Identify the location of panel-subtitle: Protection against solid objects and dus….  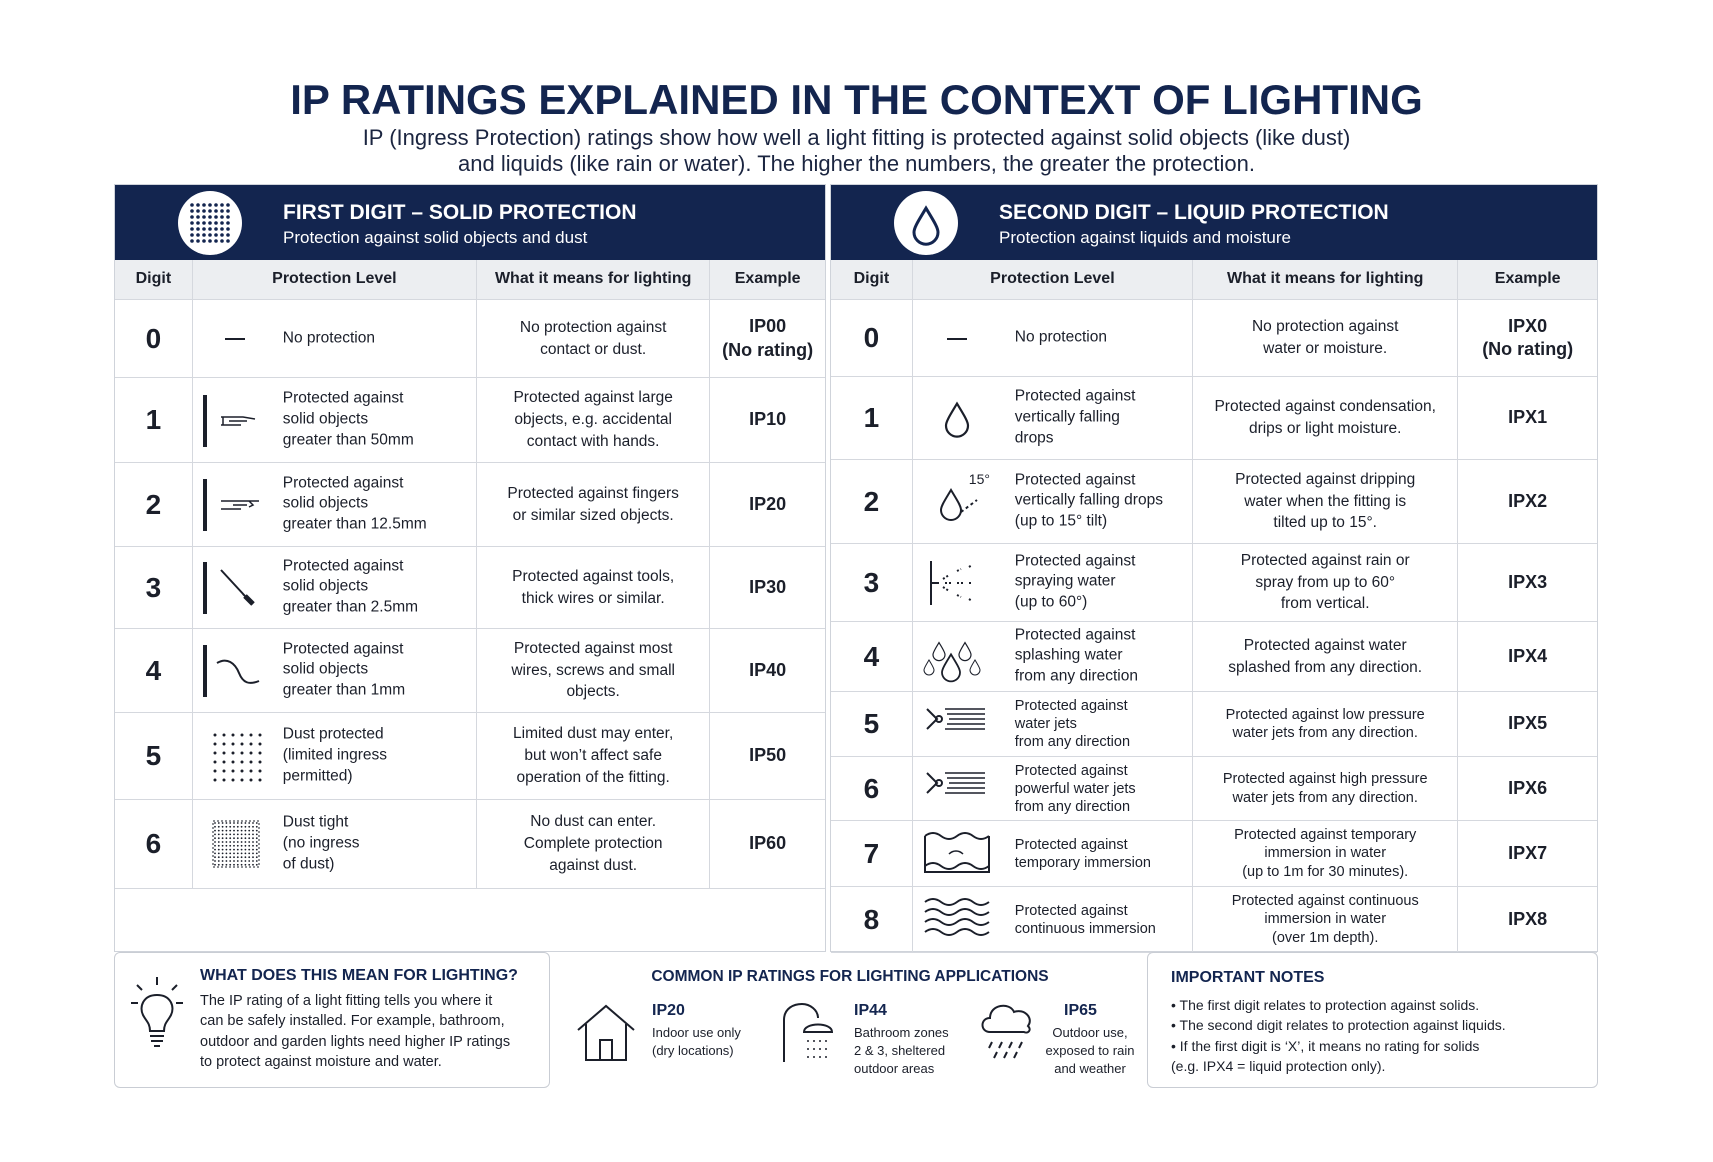
(435, 237).